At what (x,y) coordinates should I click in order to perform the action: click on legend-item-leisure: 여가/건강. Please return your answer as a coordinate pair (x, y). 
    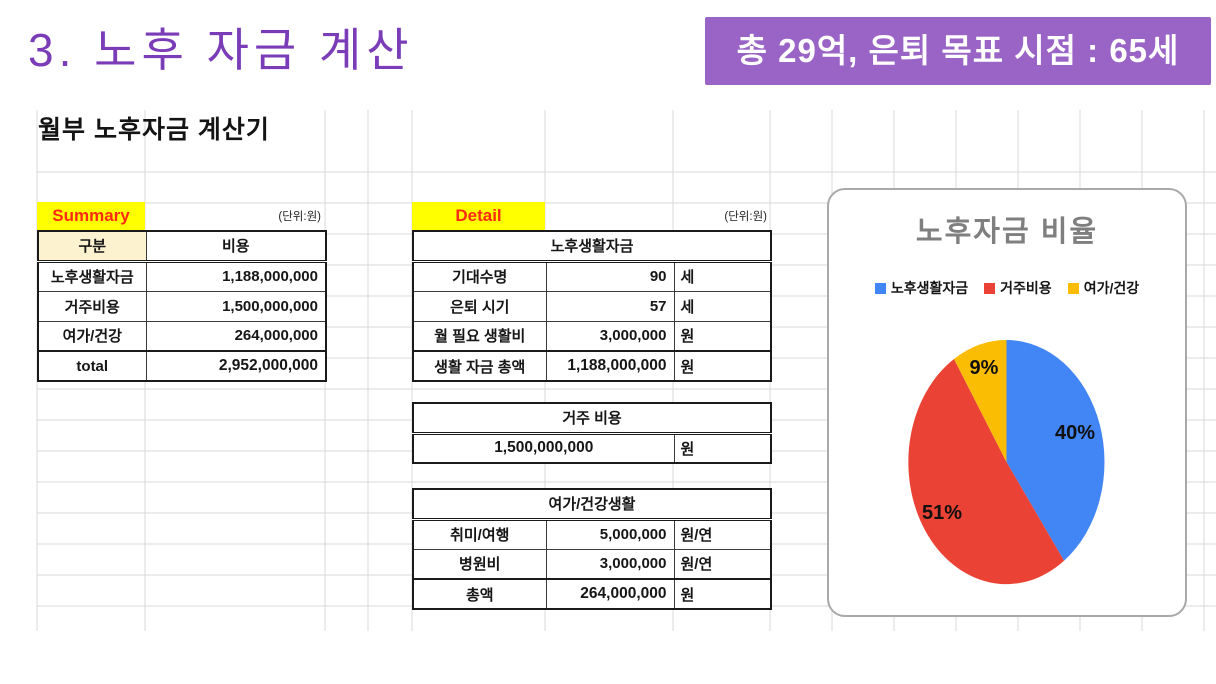
    Looking at the image, I should click on (1103, 288).